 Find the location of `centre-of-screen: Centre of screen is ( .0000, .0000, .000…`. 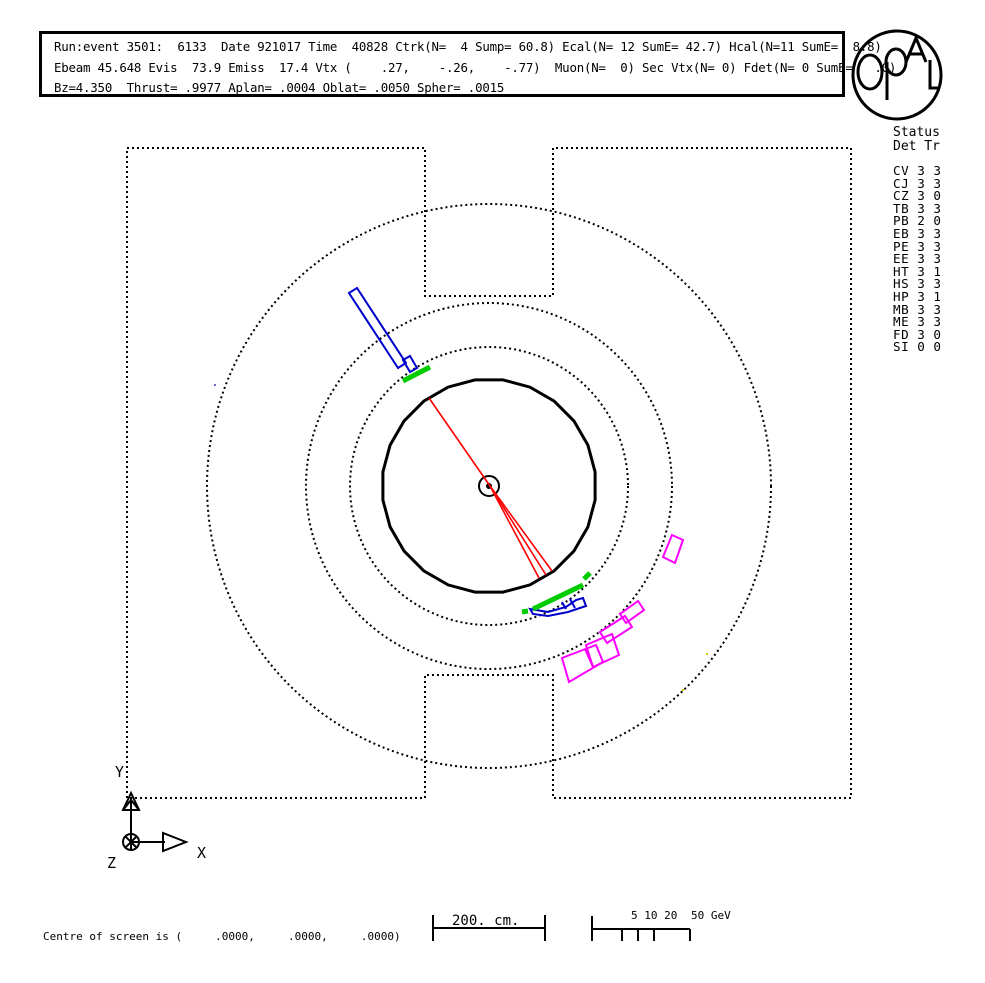

centre-of-screen: Centre of screen is ( .0000, .0000, .000… is located at coordinates (222, 936).